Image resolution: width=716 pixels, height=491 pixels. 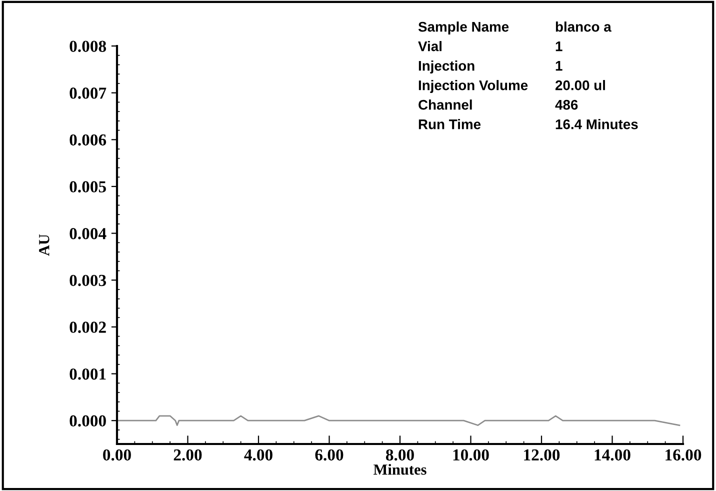 What do you see at coordinates (88, 280) in the screenshot?
I see `y-tick-label: 0.003` at bounding box center [88, 280].